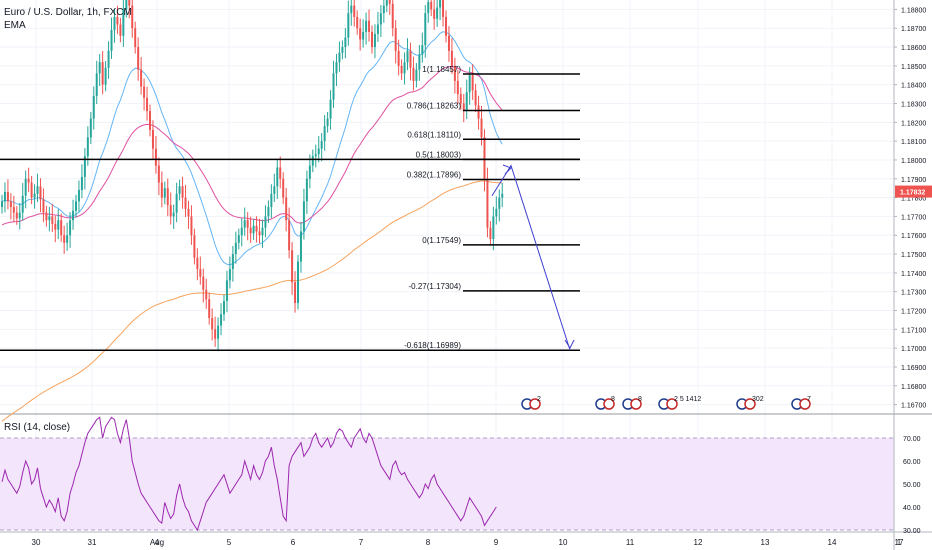 This screenshot has height=550, width=932. I want to click on time-axis-label: 17, so click(899, 542).